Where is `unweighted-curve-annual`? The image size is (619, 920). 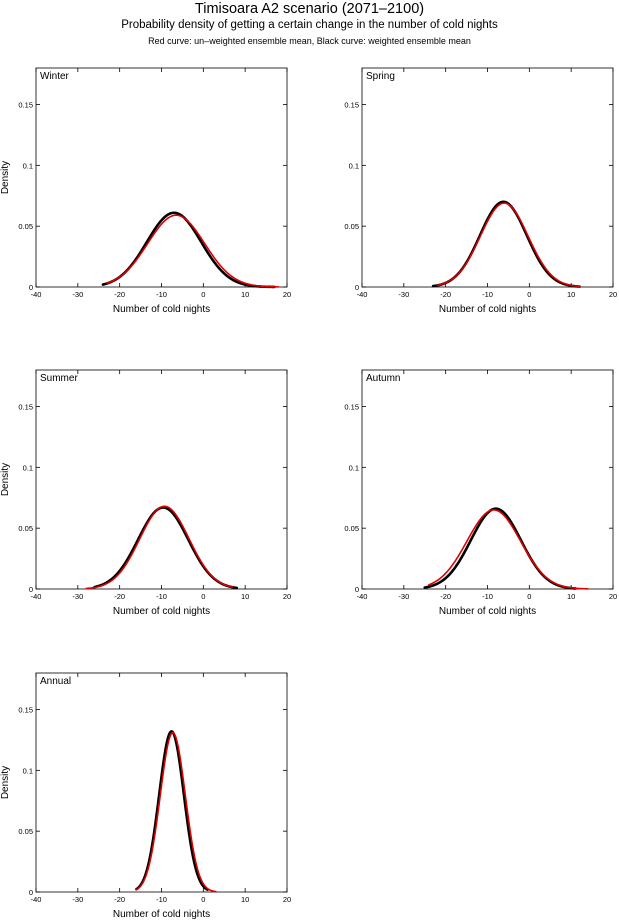
unweighted-curve-annual is located at coordinates (176, 812).